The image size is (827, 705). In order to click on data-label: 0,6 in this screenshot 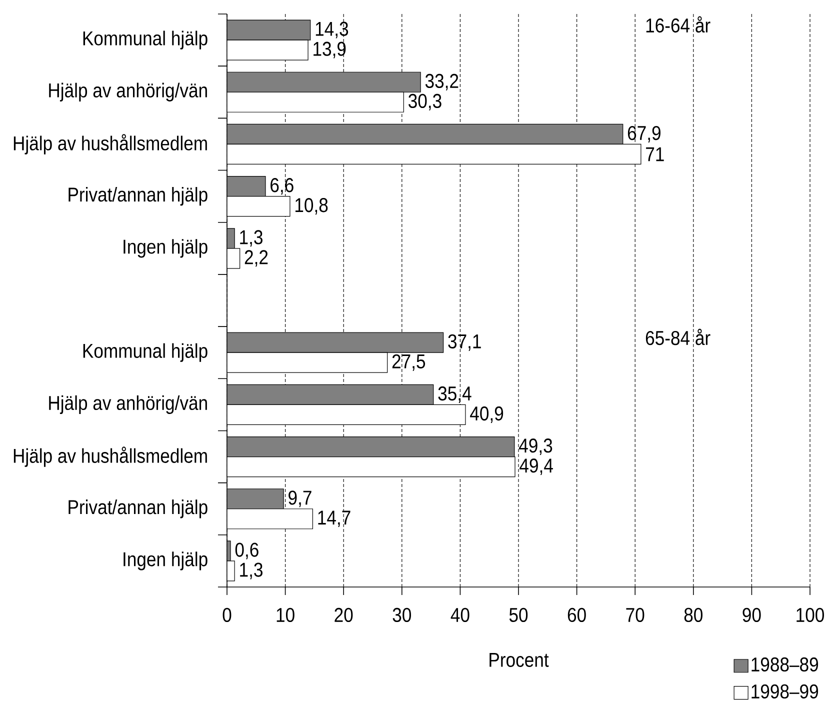, I will do `click(246, 551)`.